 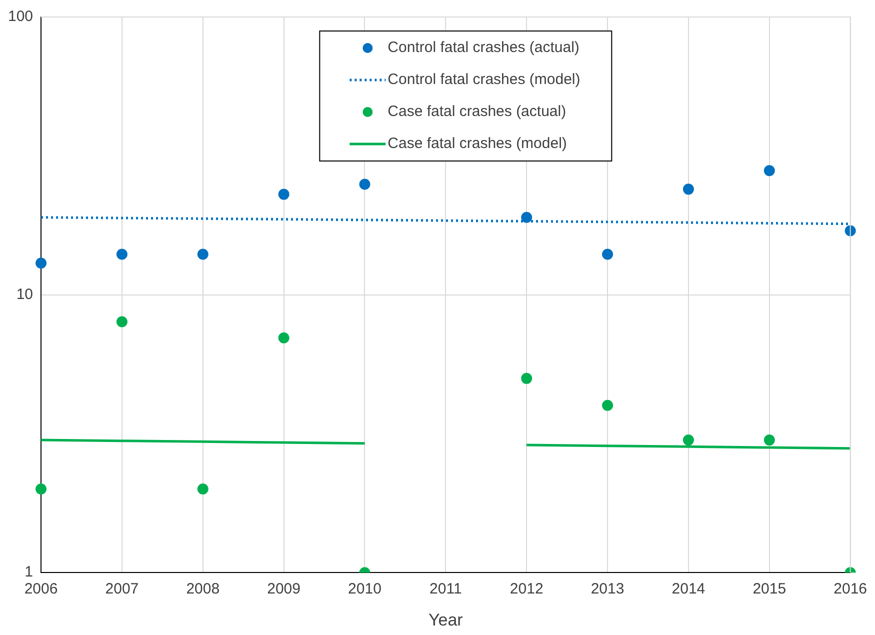 What do you see at coordinates (446, 620) in the screenshot?
I see `x-axis-title: Year` at bounding box center [446, 620].